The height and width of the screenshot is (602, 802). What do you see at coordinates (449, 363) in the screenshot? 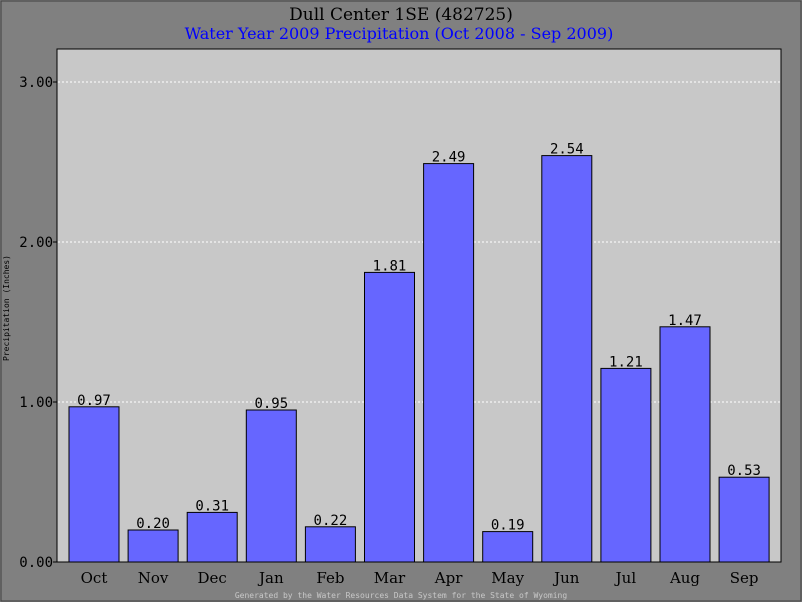
I see `bar-apr` at bounding box center [449, 363].